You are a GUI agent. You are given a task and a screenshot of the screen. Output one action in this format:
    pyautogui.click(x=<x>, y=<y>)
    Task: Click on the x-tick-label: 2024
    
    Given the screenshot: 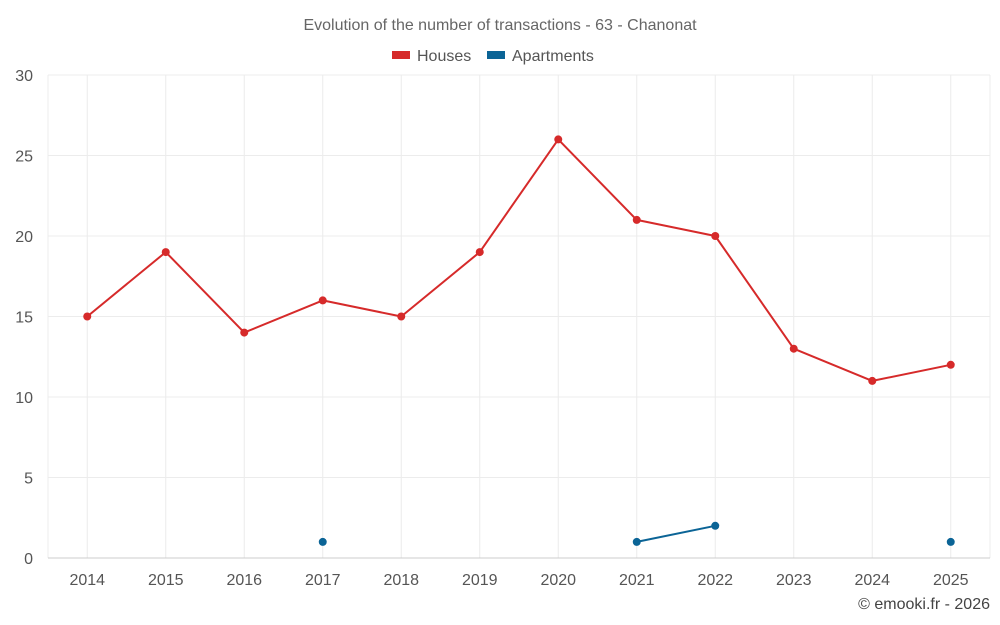 What is the action you would take?
    pyautogui.click(x=872, y=580)
    